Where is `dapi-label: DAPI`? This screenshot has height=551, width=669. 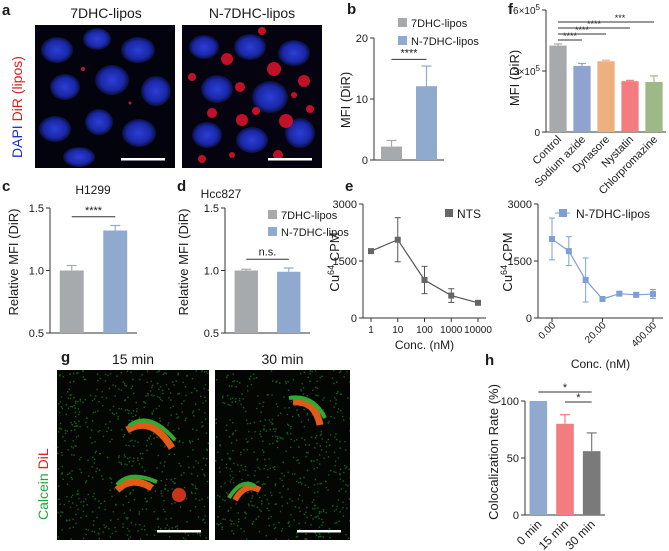
dapi-label: DAPI is located at coordinates (17, 141).